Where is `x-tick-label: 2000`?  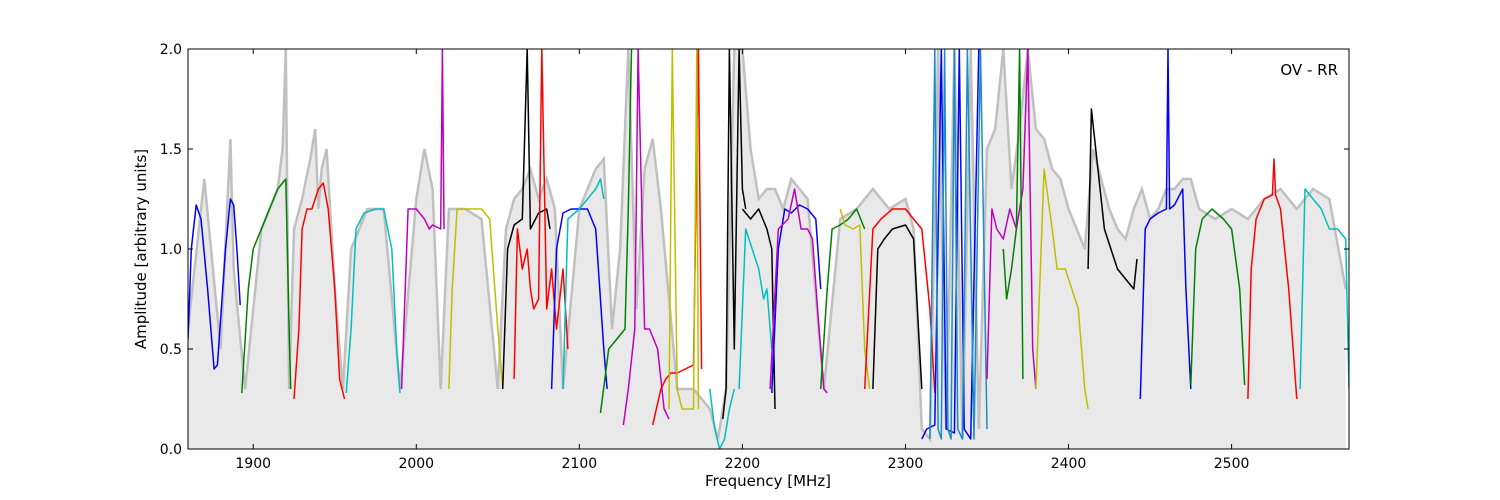 x-tick-label: 2000 is located at coordinates (416, 464).